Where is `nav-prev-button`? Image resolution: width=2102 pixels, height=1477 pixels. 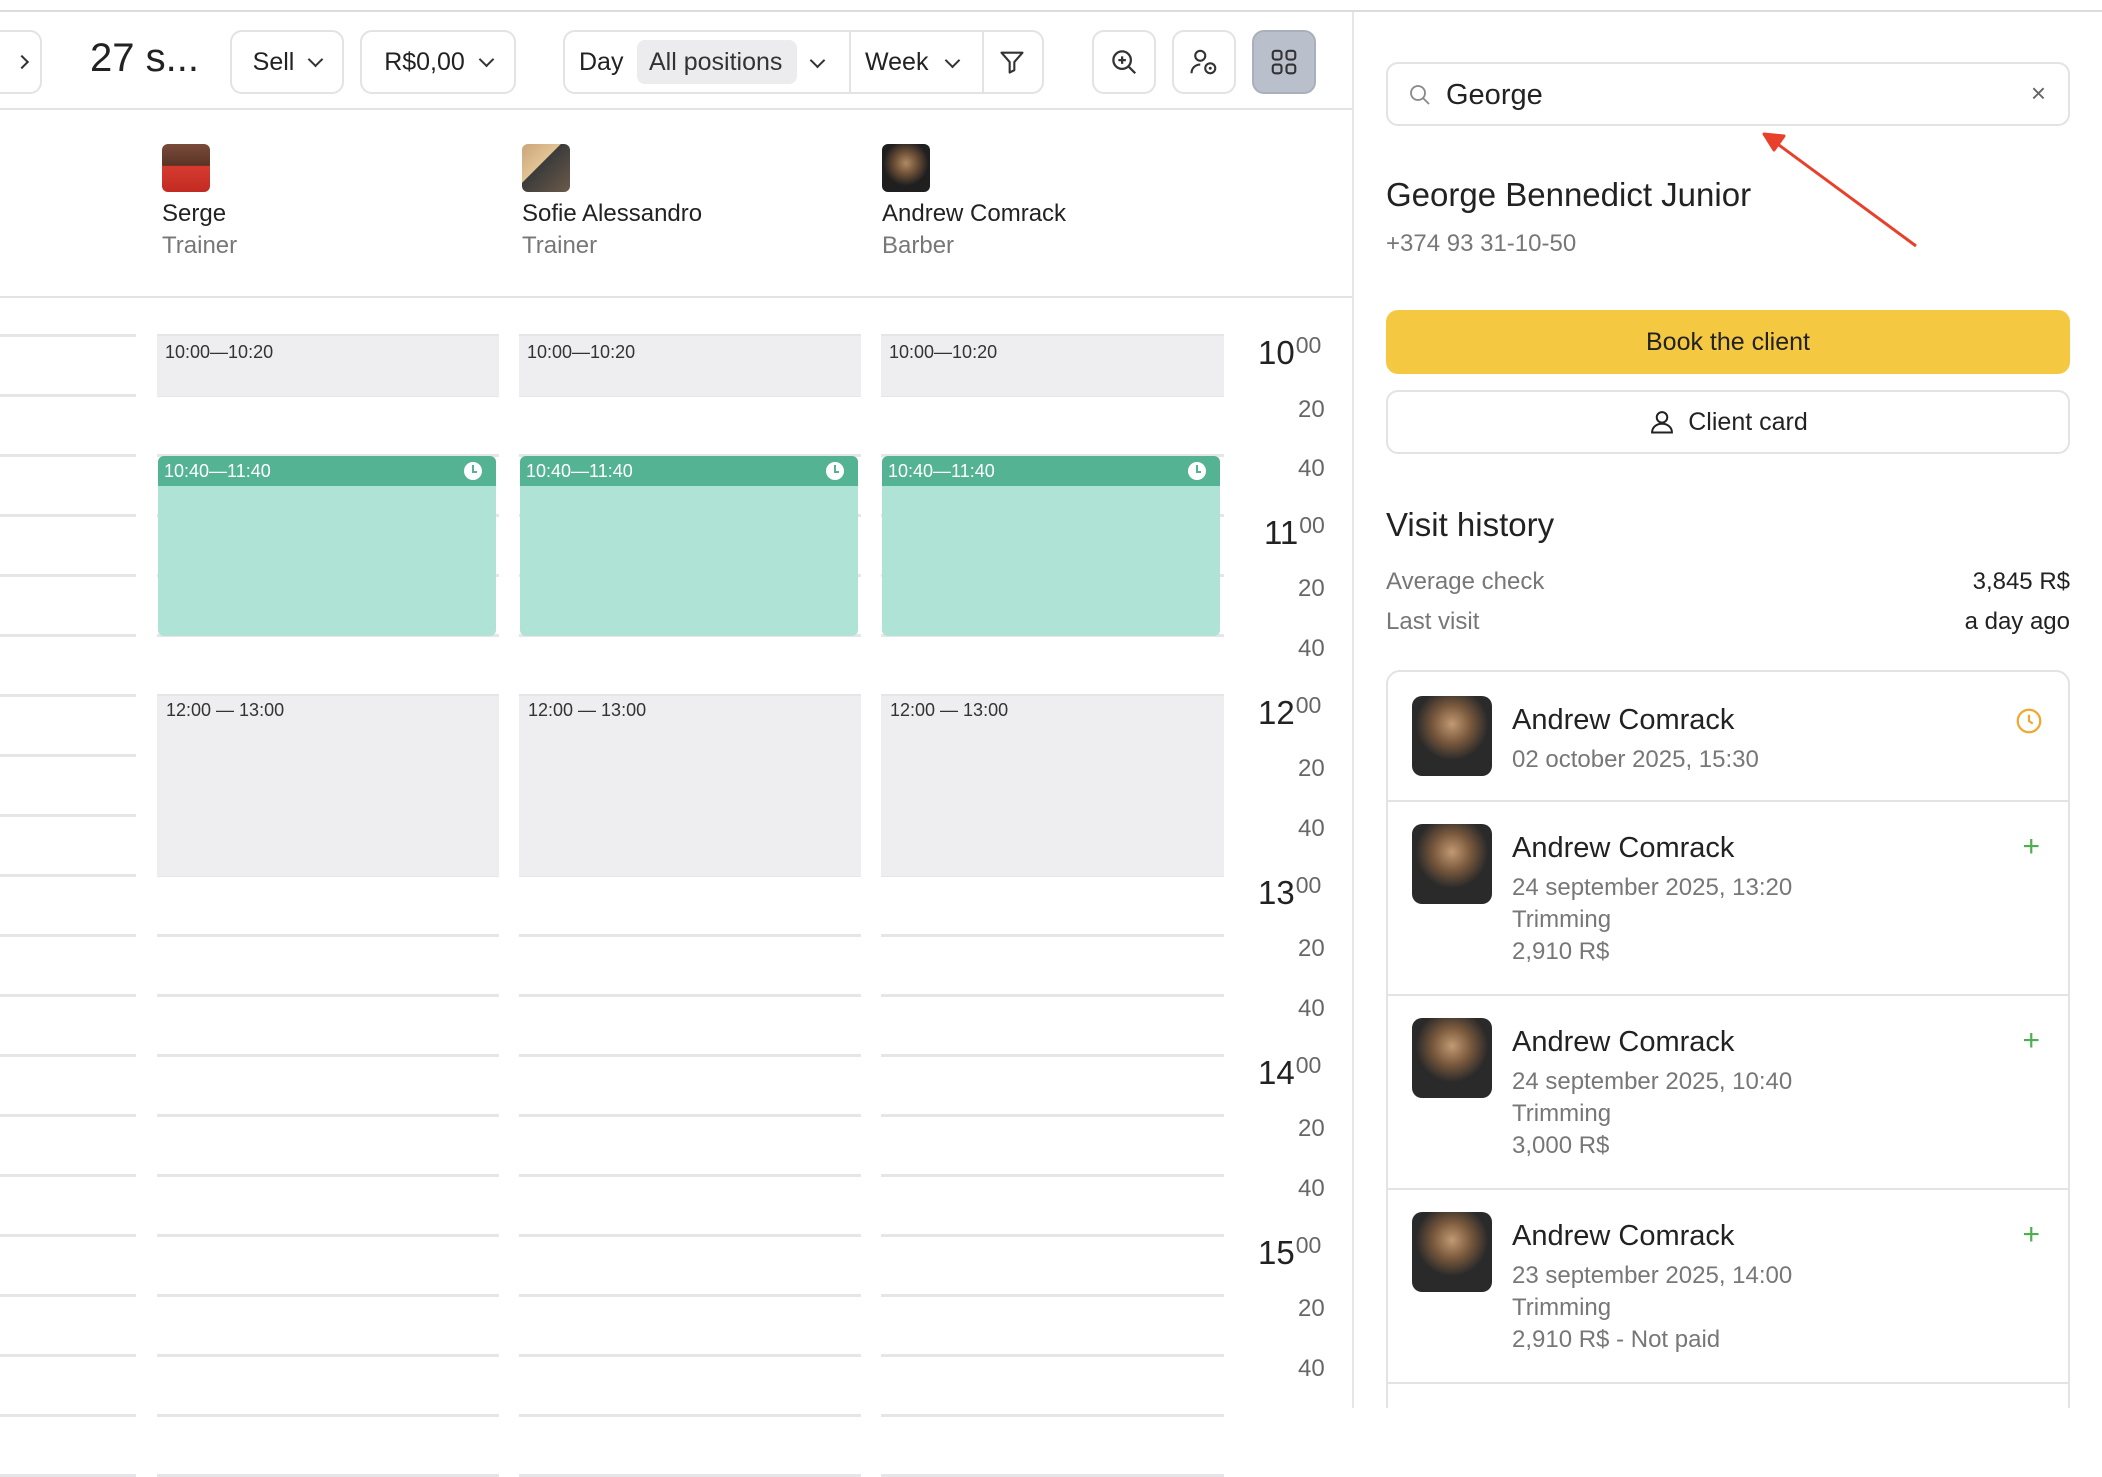 nav-prev-button is located at coordinates (21, 62).